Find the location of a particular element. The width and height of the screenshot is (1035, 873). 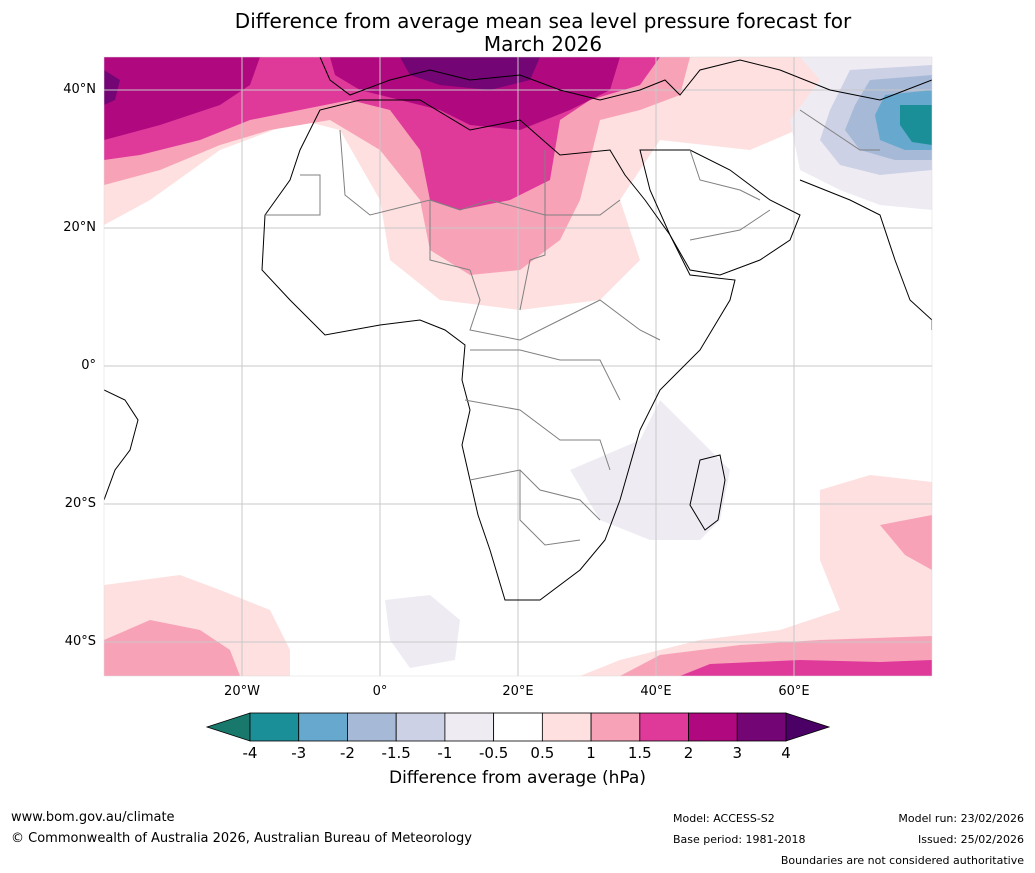

colorbar-tick-label: -2 is located at coordinates (347, 753).